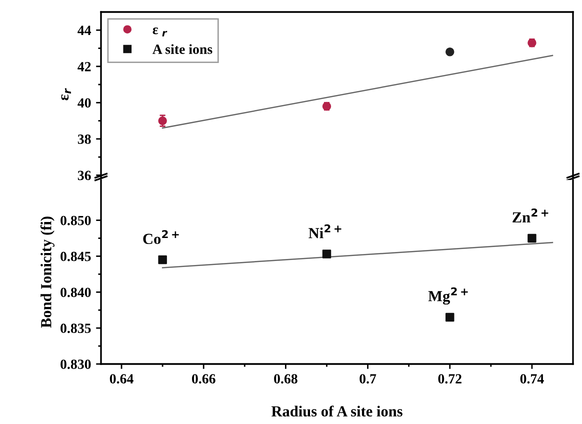 This screenshot has height=424, width=582. What do you see at coordinates (47, 272) in the screenshot?
I see `y-axis-title: Bond Ionicity (fi)` at bounding box center [47, 272].